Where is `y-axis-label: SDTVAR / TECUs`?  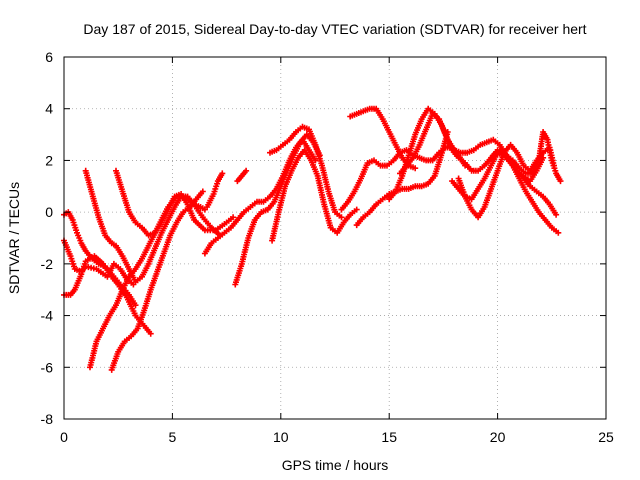 y-axis-label: SDTVAR / TECUs is located at coordinates (14, 238).